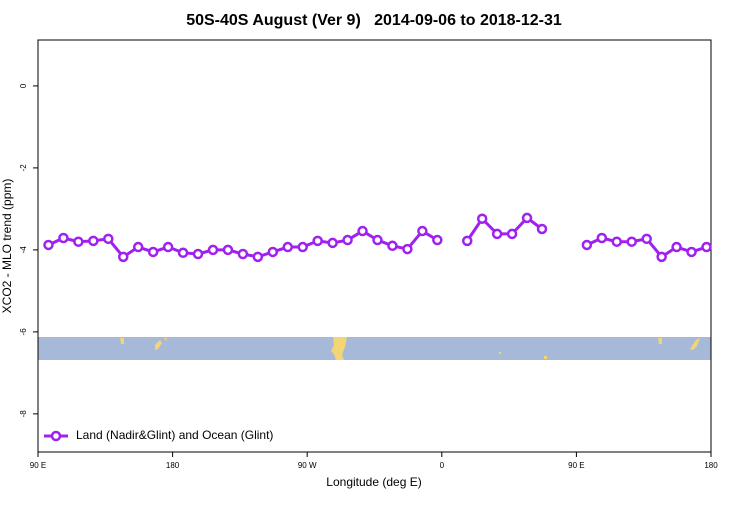 The image size is (750, 505). Describe the element at coordinates (374, 348) in the screenshot. I see `map-strip` at that location.